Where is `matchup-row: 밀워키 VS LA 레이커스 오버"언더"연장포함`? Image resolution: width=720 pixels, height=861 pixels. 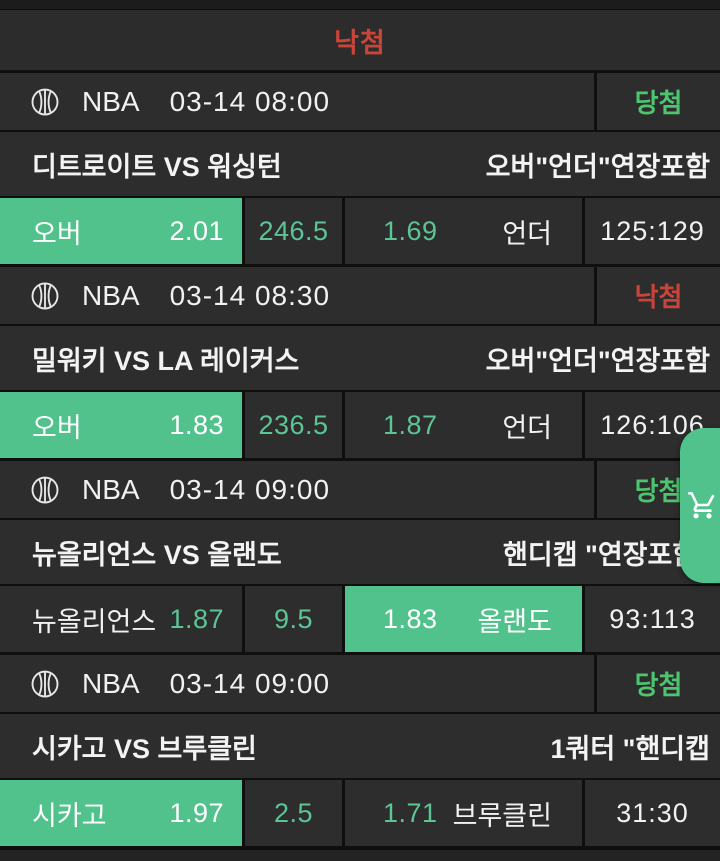
matchup-row: 밀워키 VS LA 레이커스 오버"언더"연장포함 is located at coordinates (360, 359).